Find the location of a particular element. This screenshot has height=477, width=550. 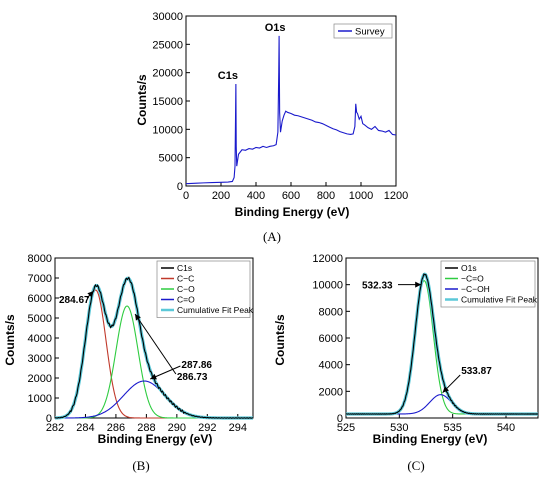

panel-b-legend-label: C1s is located at coordinates (184, 268).